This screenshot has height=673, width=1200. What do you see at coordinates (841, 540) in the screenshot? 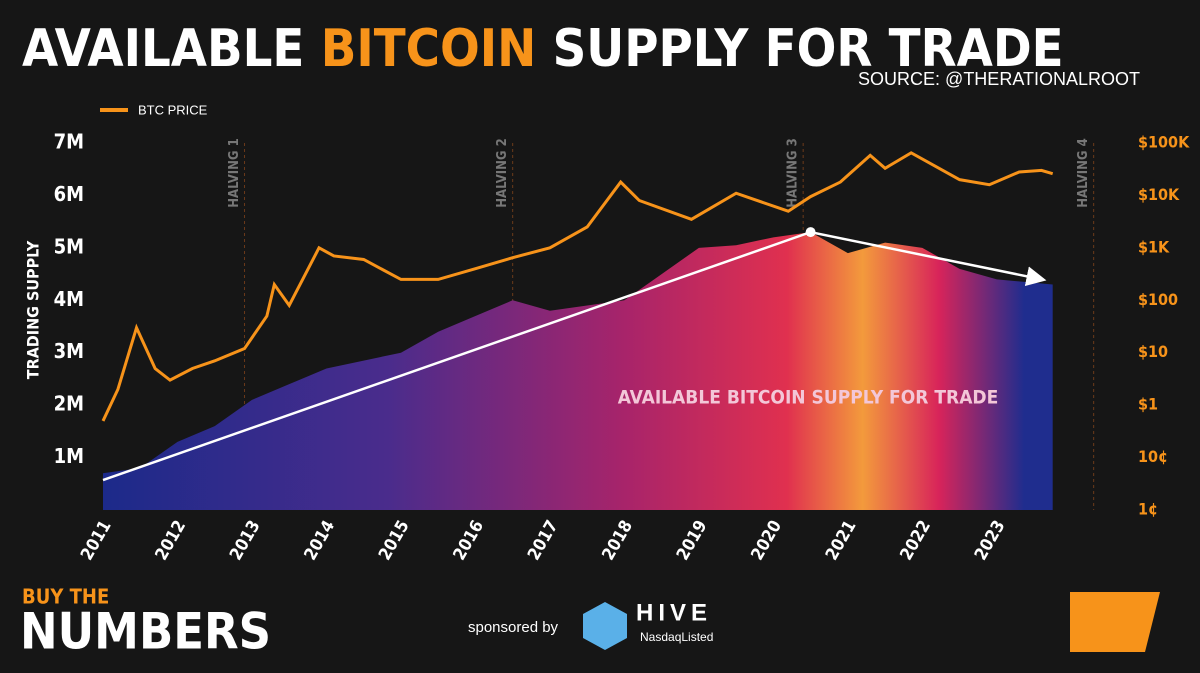
I see `x-tick-label: 2021` at bounding box center [841, 540].